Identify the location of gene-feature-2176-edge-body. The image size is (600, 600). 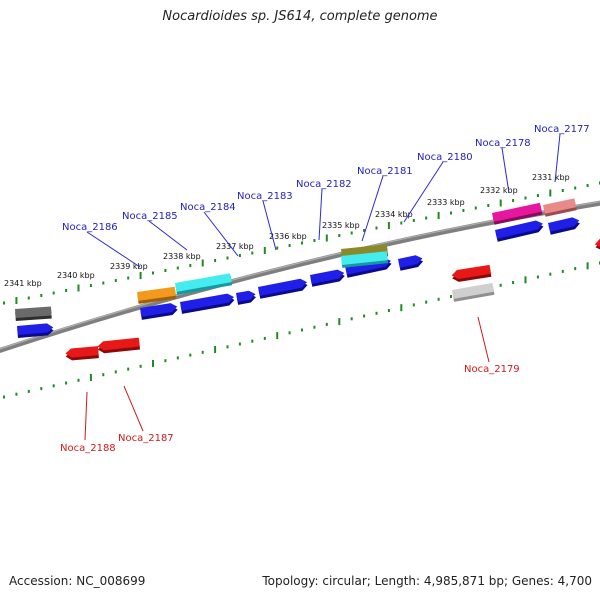
(597, 242).